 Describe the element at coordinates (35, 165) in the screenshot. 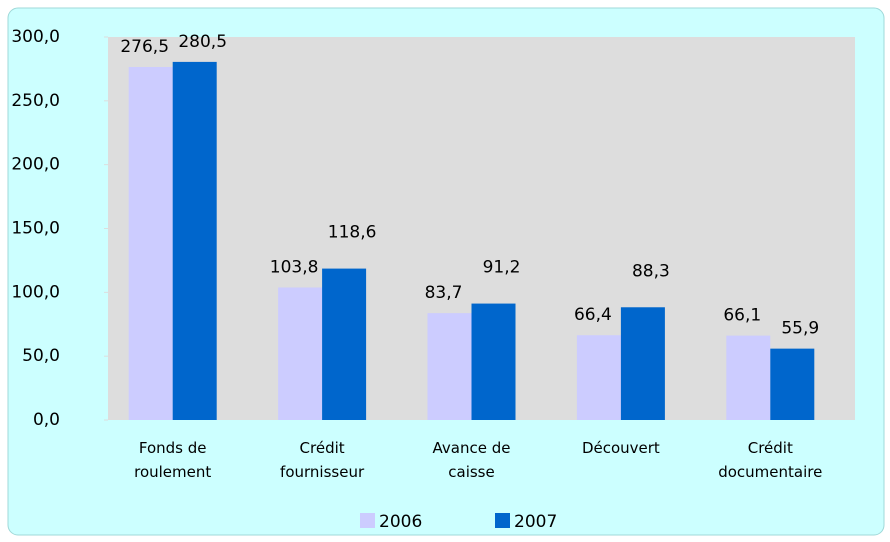

I see `y-tick-label: 200,0` at that location.